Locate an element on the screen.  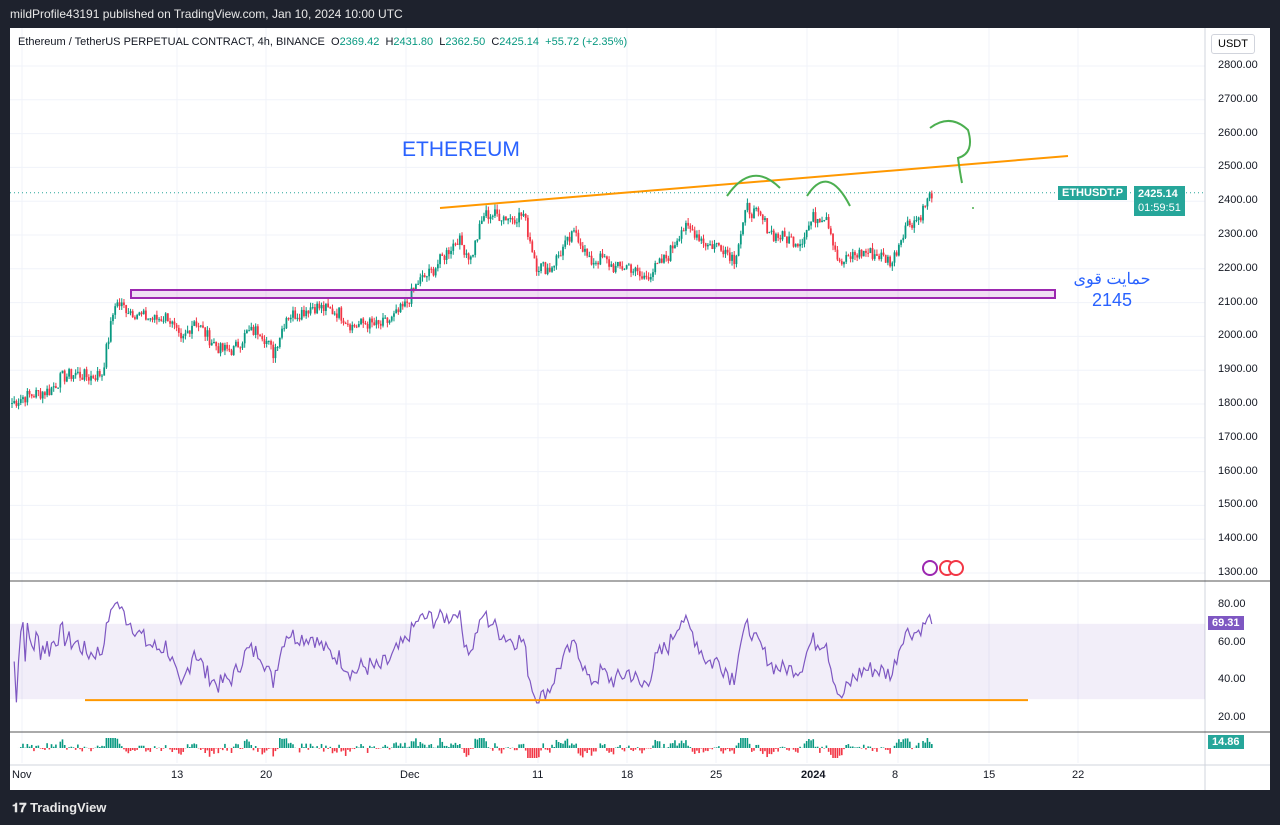
tradingview-logo: 𝟏𝟕 TradingView is located at coordinates (59, 808).